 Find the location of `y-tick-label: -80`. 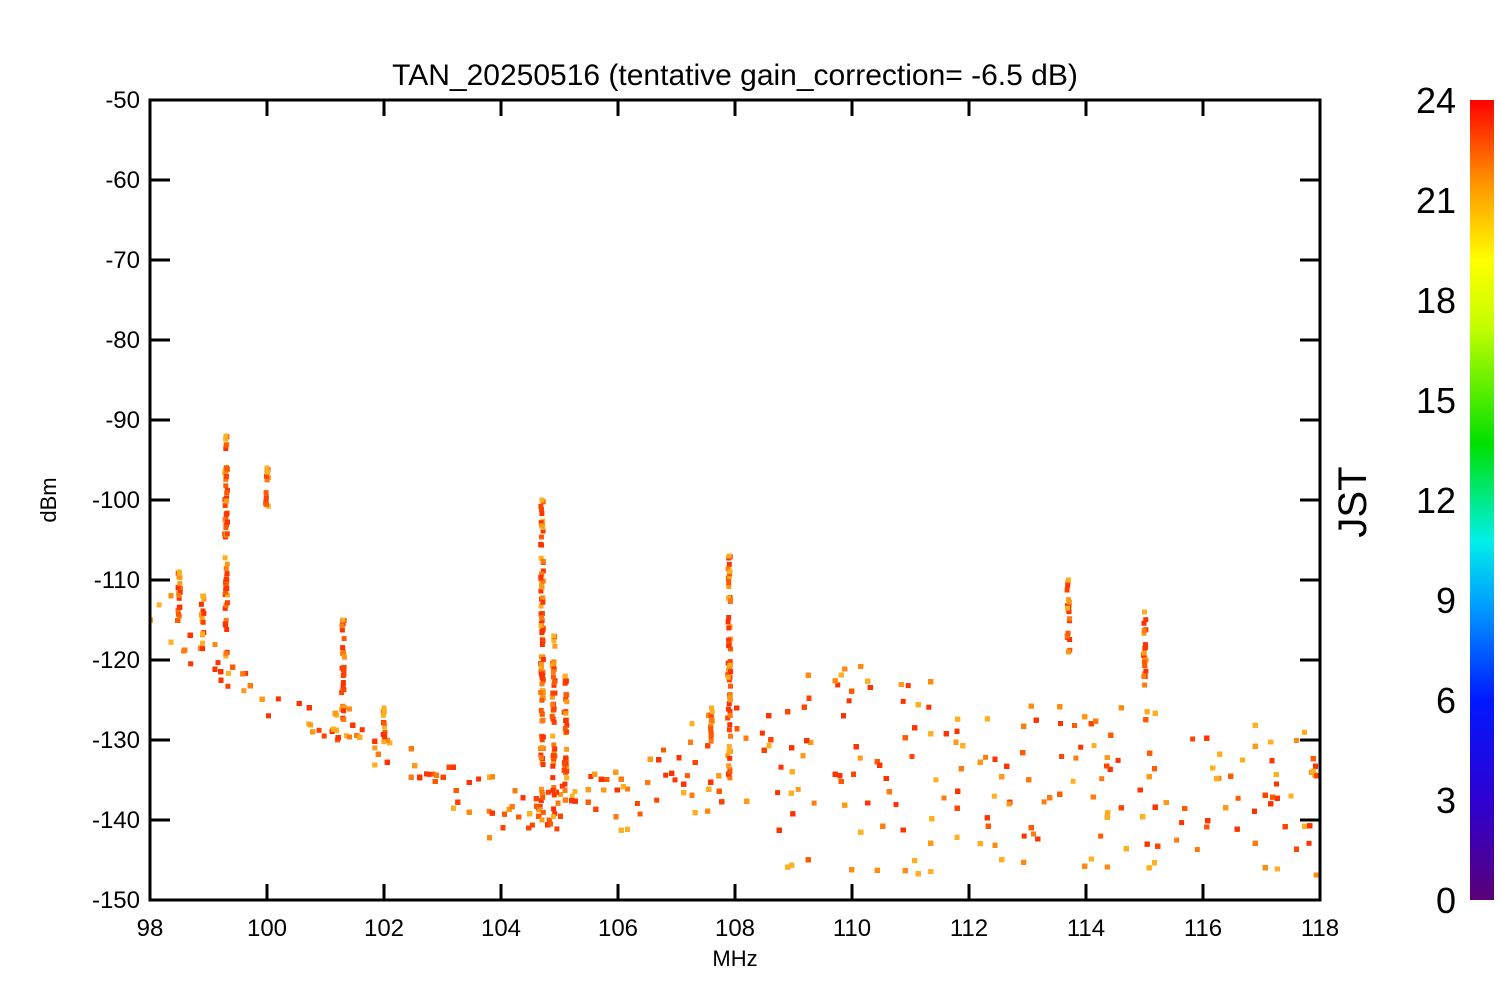

y-tick-label: -80 is located at coordinates (122, 340).